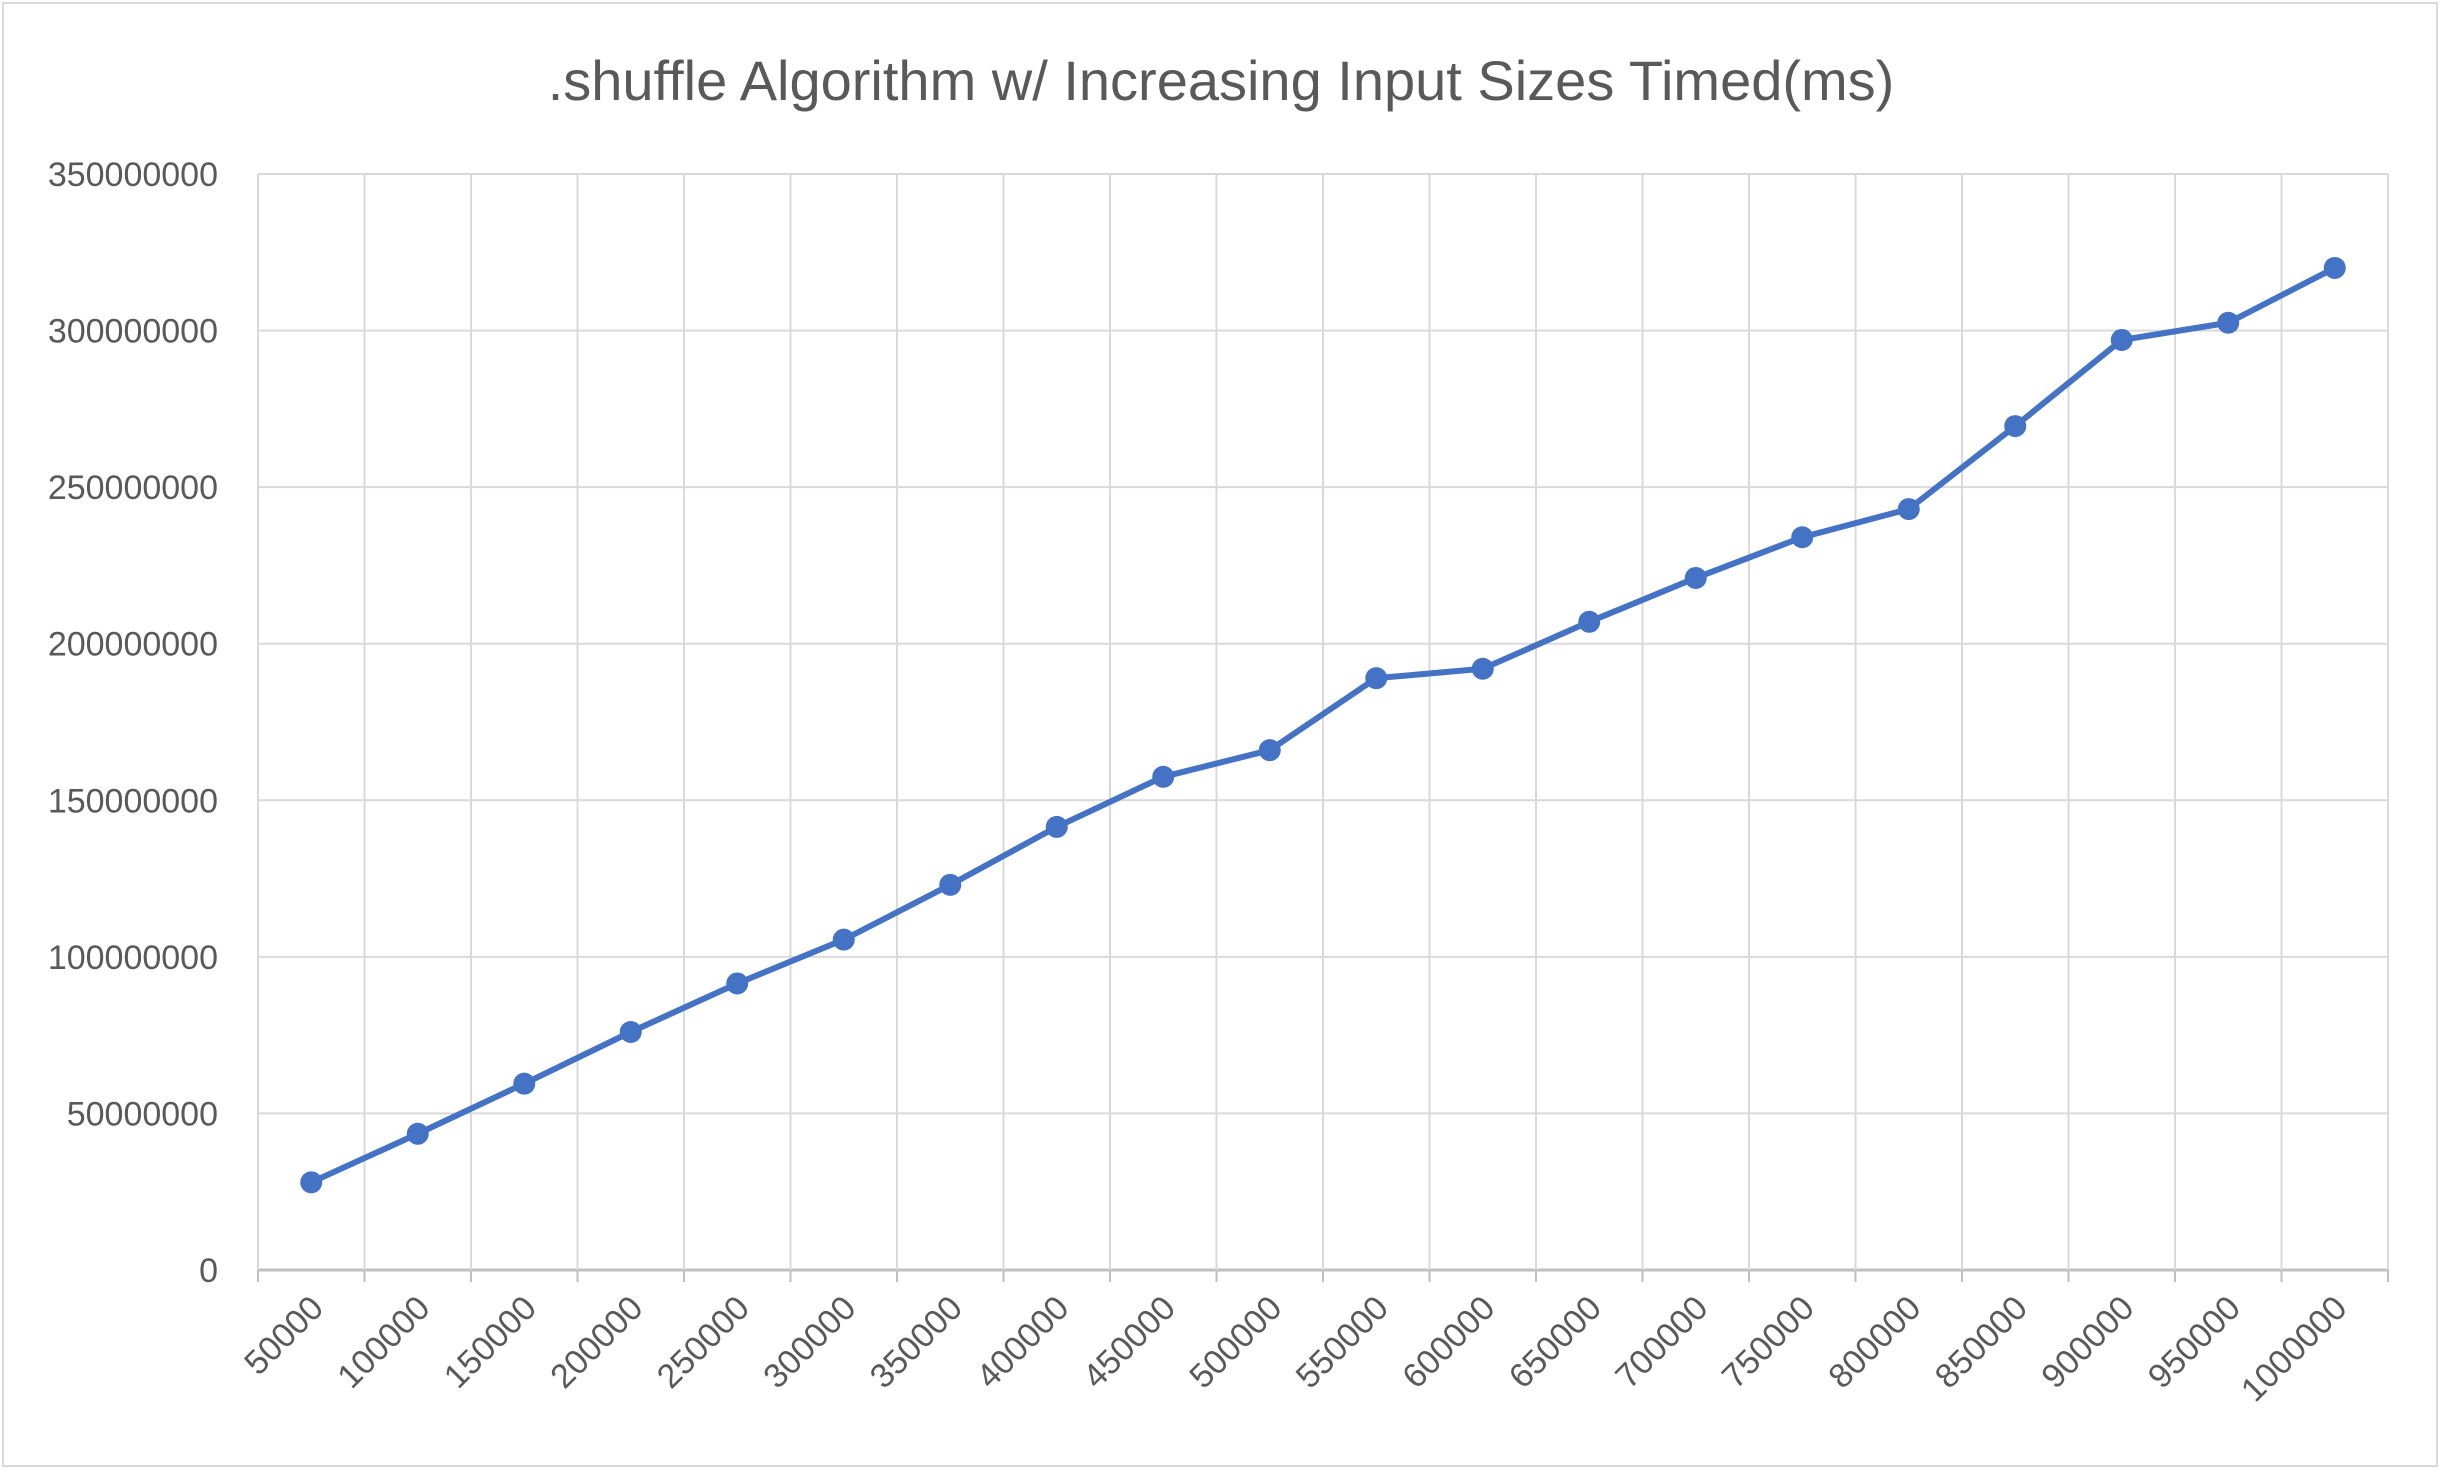  Describe the element at coordinates (1555, 1342) in the screenshot. I see `x-tick-label: 650000` at that location.